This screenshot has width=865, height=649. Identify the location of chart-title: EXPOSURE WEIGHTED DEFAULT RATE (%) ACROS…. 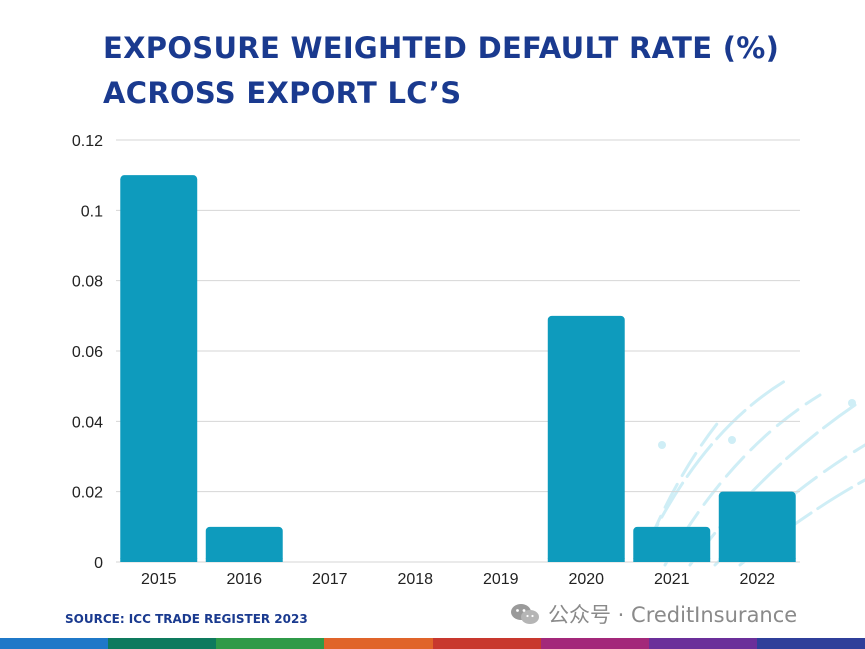
(463, 71).